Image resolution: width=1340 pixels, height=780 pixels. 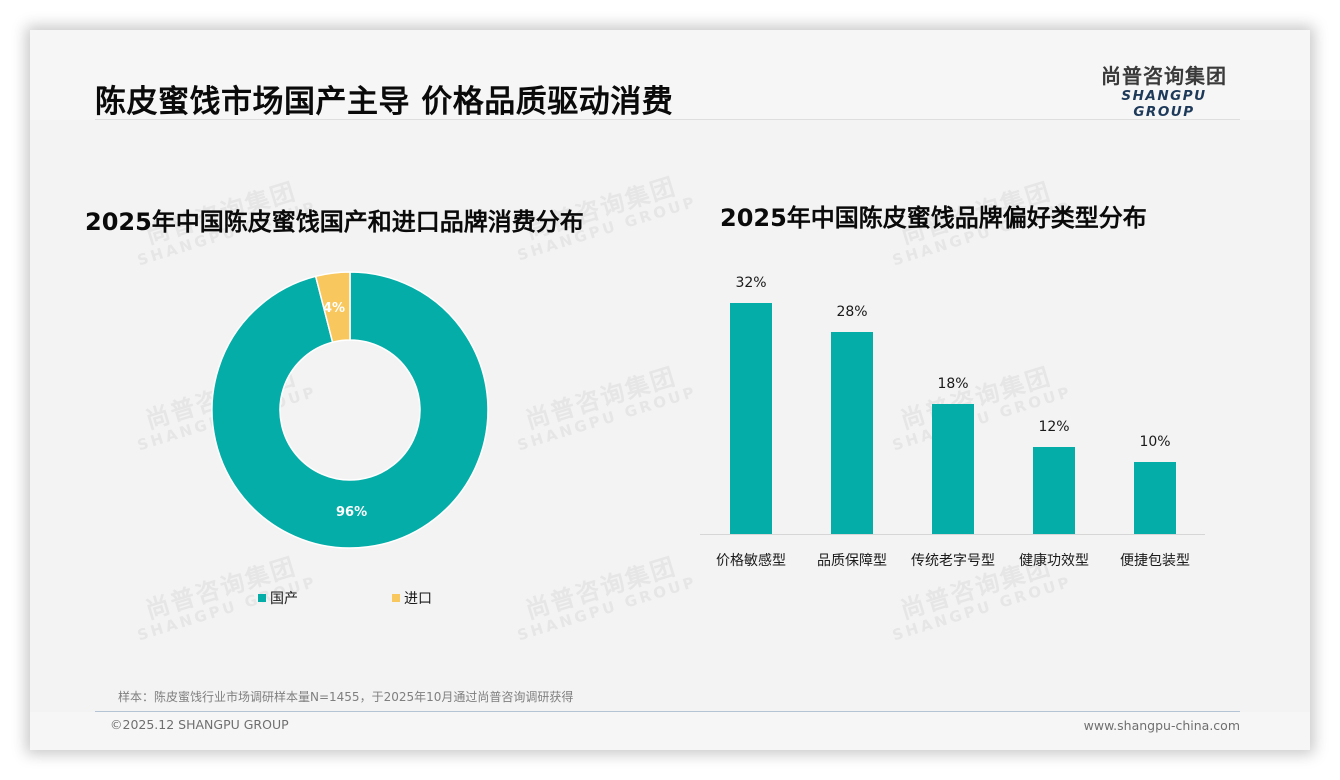 I want to click on bar-value-label: 18%, so click(x=953, y=384).